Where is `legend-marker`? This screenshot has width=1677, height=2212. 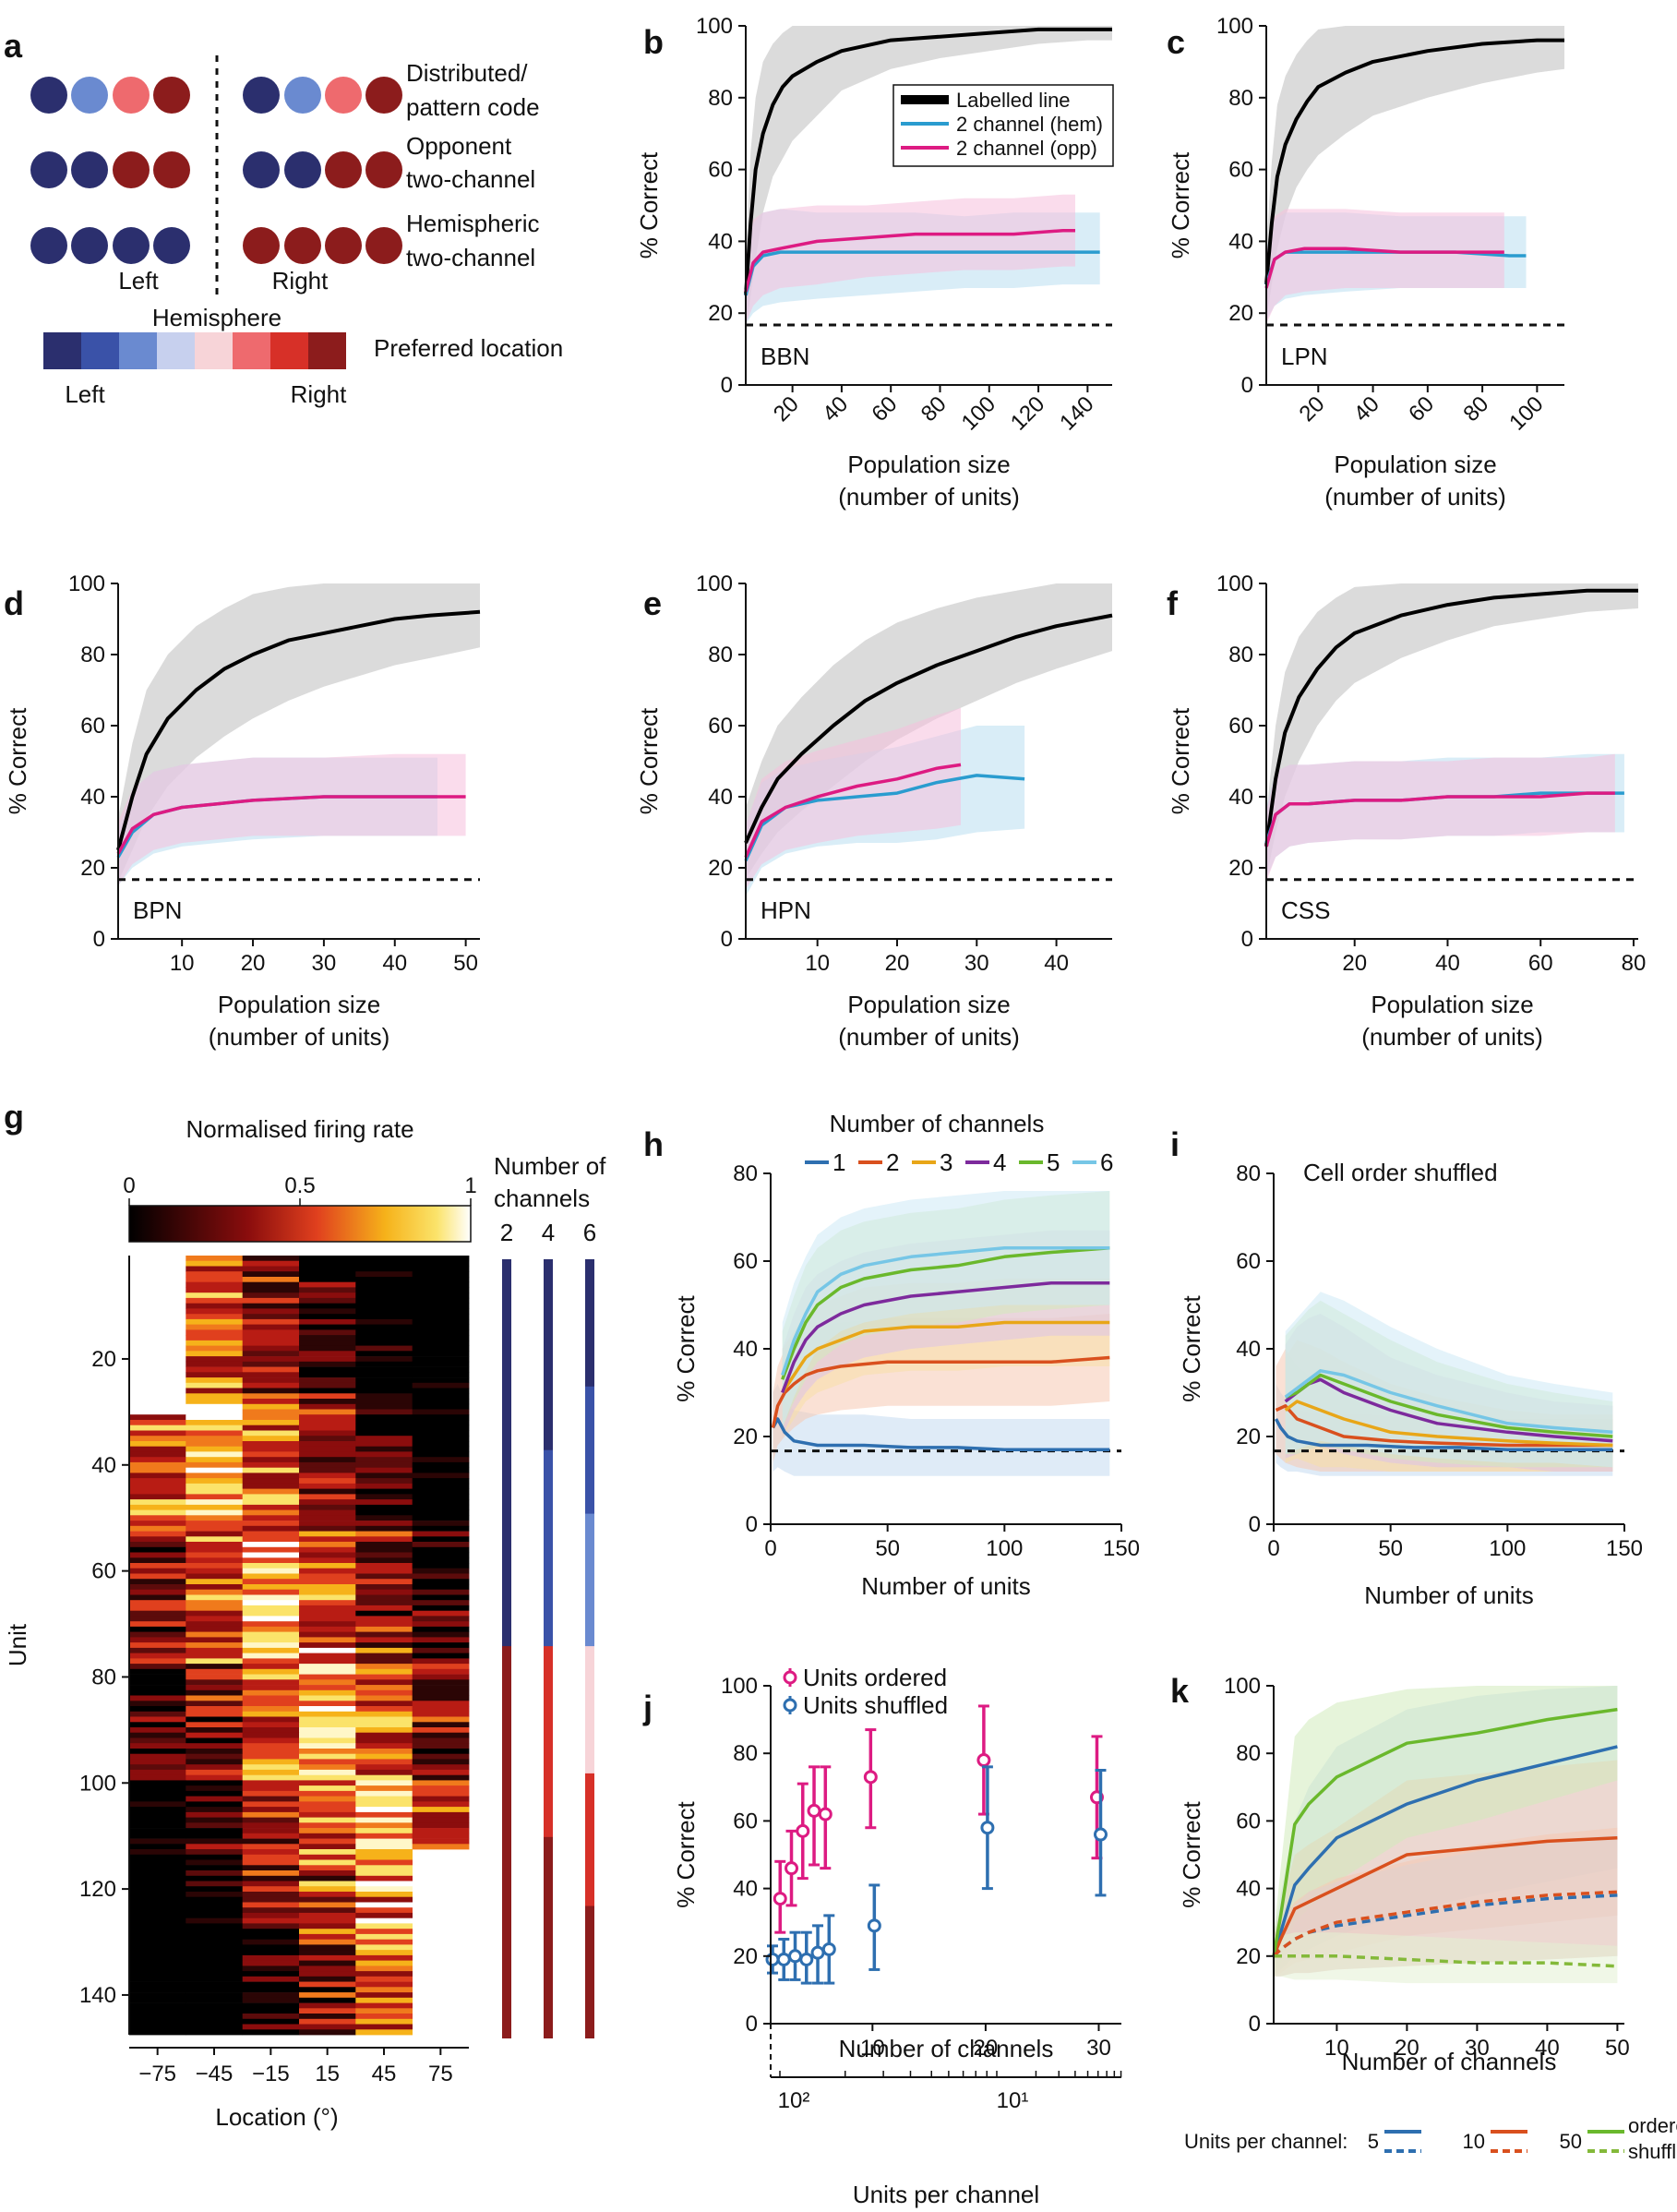 legend-marker is located at coordinates (790, 1677).